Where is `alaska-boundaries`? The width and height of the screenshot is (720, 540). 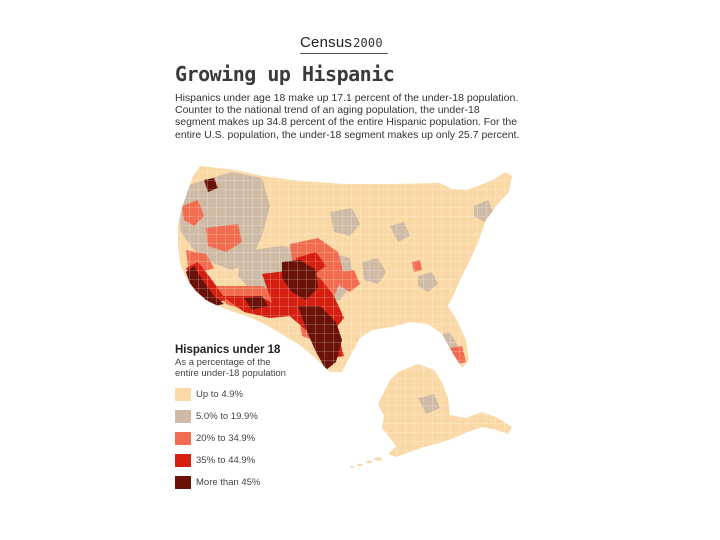 alaska-boundaries is located at coordinates (445, 410).